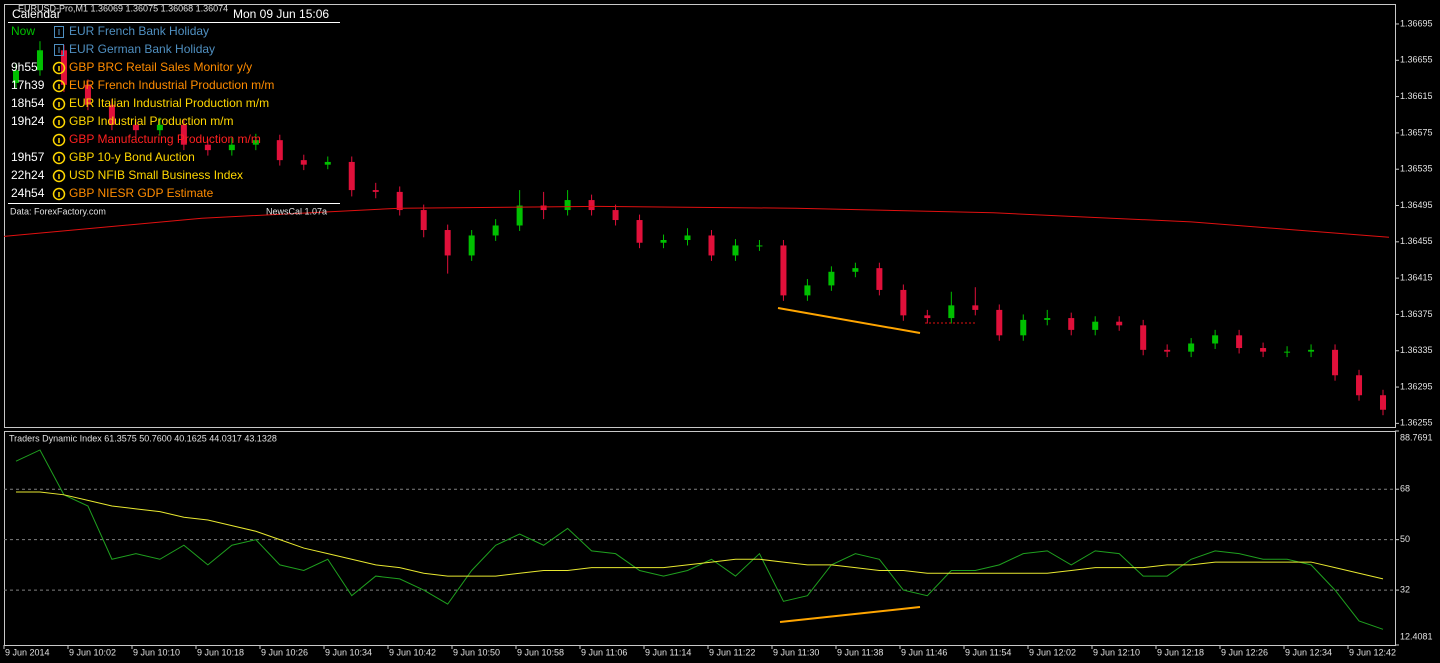 The width and height of the screenshot is (1440, 663). What do you see at coordinates (604, 652) in the screenshot?
I see `time-label: 9 Jun 11:06` at bounding box center [604, 652].